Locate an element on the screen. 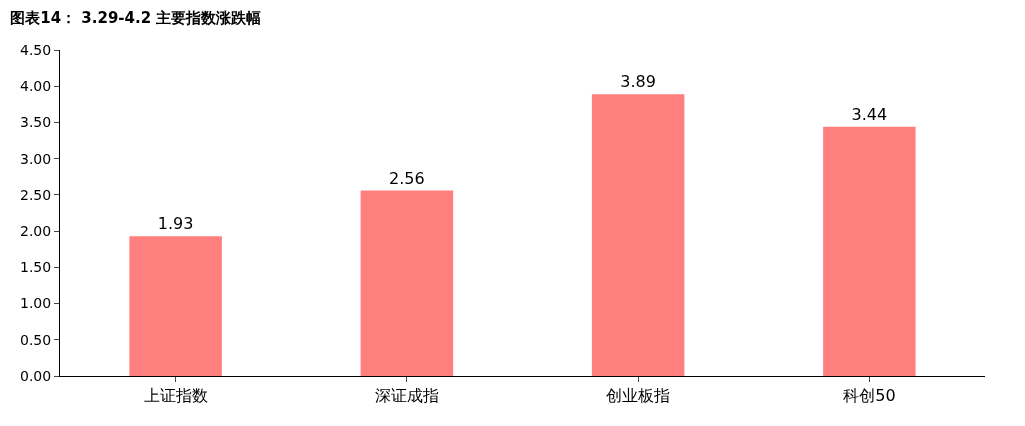 This screenshot has width=1025, height=426. y-tick-label: 1.00 is located at coordinates (36, 303).